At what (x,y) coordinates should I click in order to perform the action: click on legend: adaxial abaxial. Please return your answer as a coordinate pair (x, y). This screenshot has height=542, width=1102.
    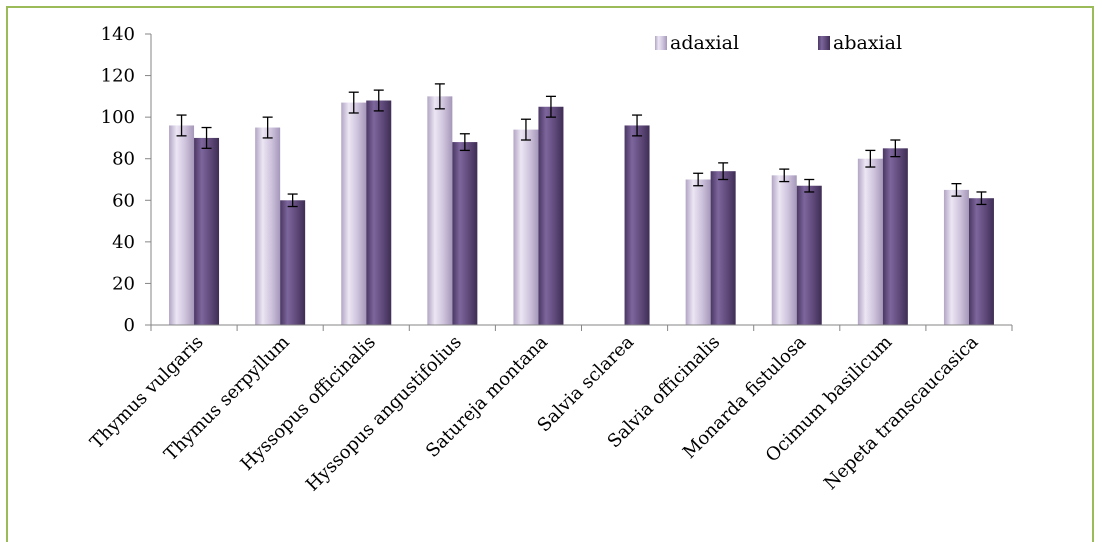
    Looking at the image, I should click on (778, 43).